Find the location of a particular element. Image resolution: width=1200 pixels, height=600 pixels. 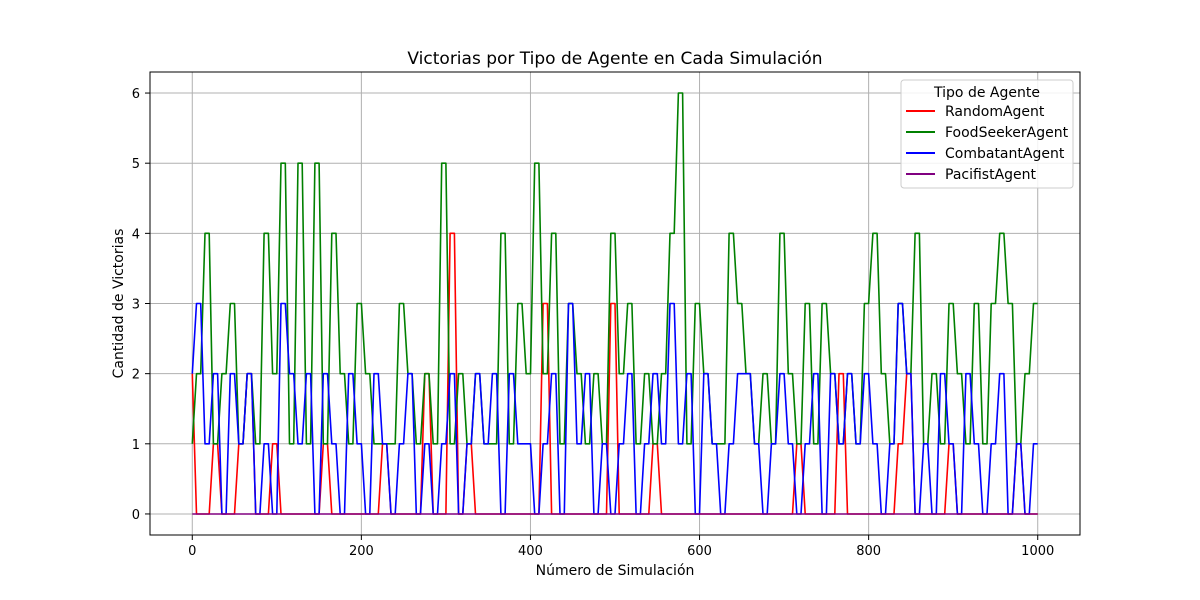

x-tick-label: 0 is located at coordinates (192, 551).